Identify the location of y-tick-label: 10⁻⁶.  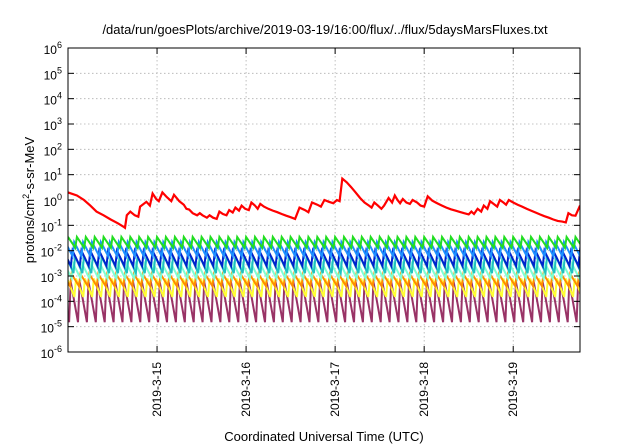
(51, 352).